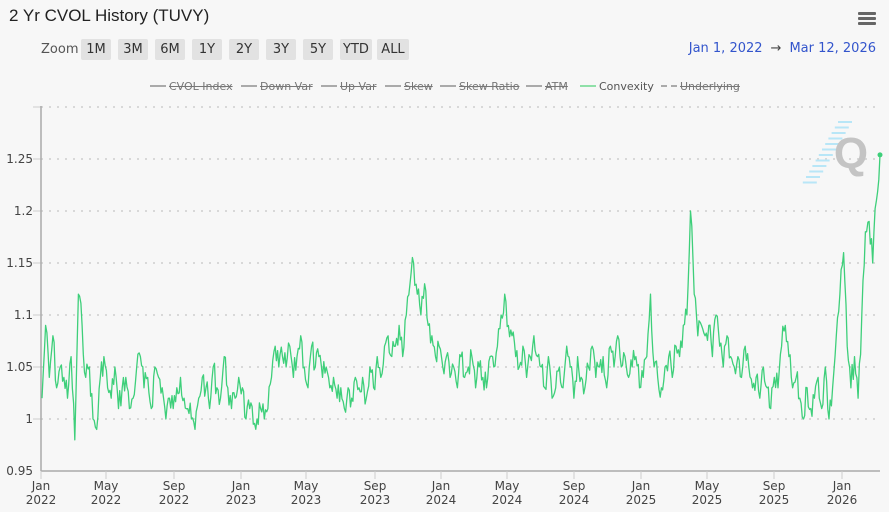 This screenshot has width=889, height=512. Describe the element at coordinates (60, 49) in the screenshot. I see `zoom-label: Zoom` at that location.